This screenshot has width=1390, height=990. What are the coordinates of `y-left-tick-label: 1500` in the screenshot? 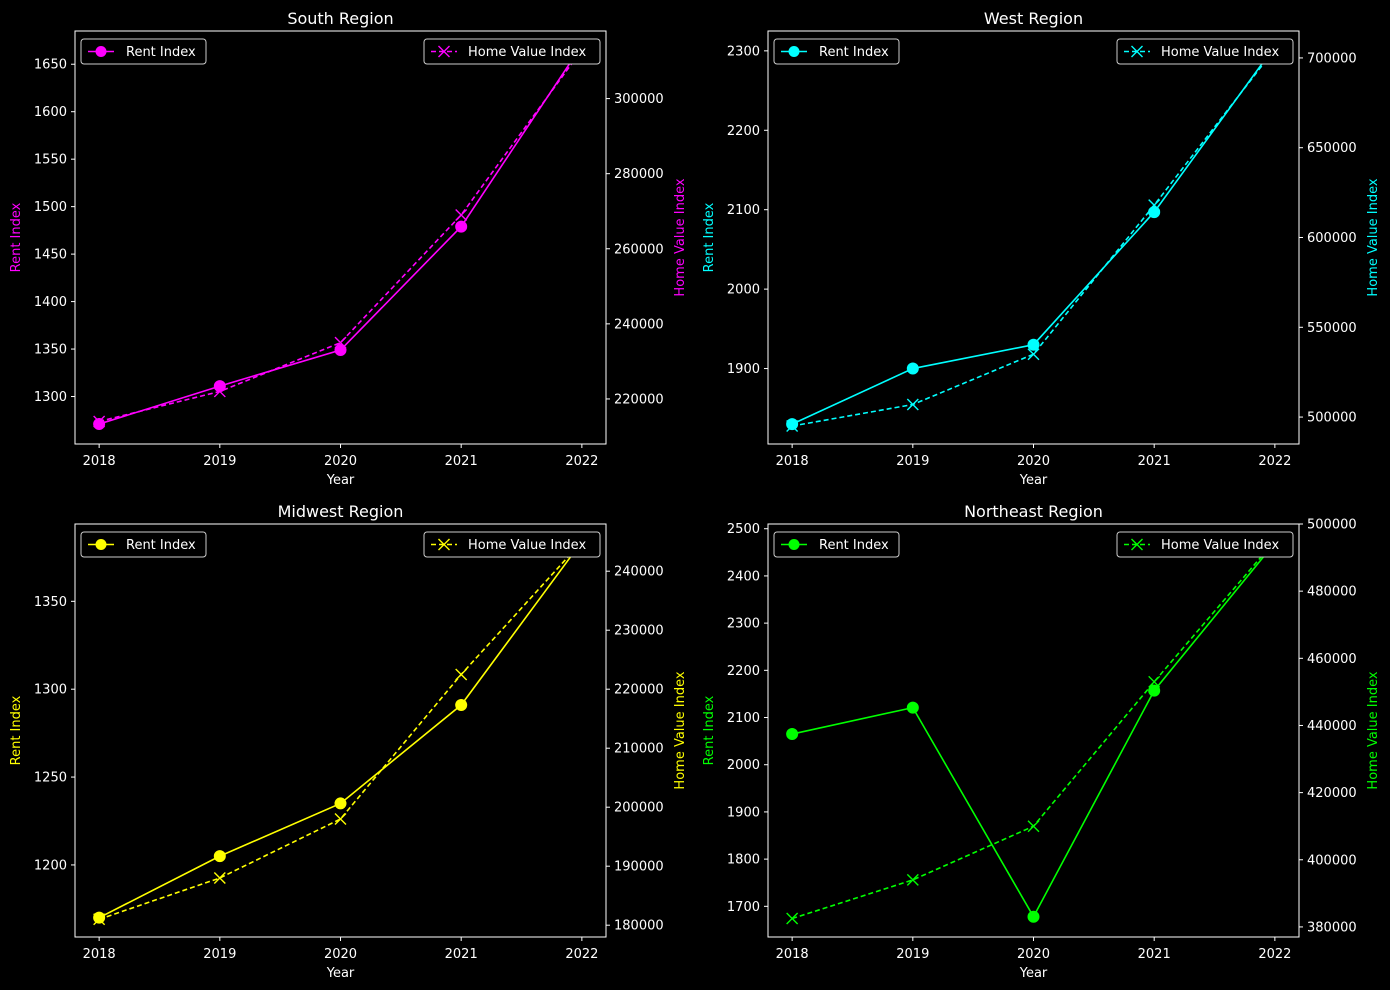 It's located at (50, 207).